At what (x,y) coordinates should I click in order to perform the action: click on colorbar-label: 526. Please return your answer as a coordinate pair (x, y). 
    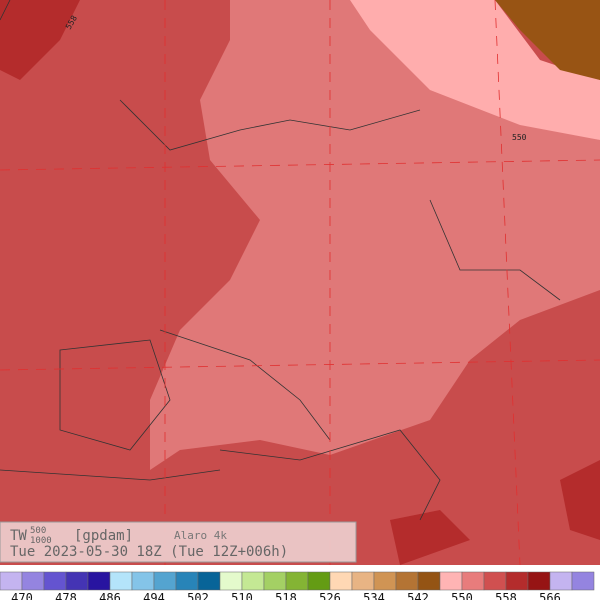
    Looking at the image, I should click on (330, 595).